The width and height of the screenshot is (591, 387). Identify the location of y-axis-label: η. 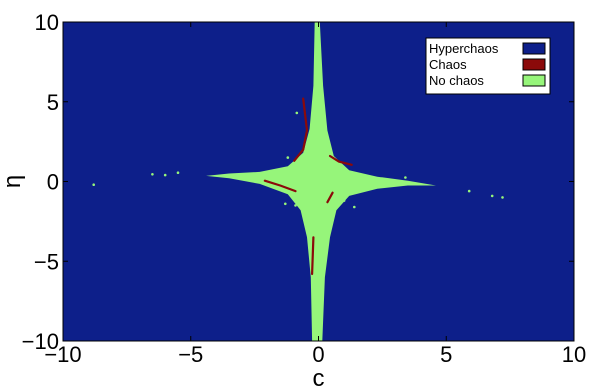
(13, 181).